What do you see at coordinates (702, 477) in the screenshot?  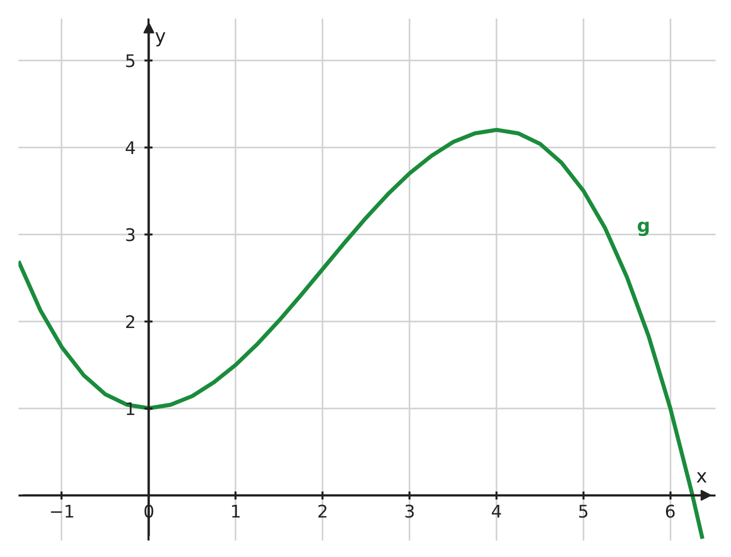 I see `x-axis-title: x` at bounding box center [702, 477].